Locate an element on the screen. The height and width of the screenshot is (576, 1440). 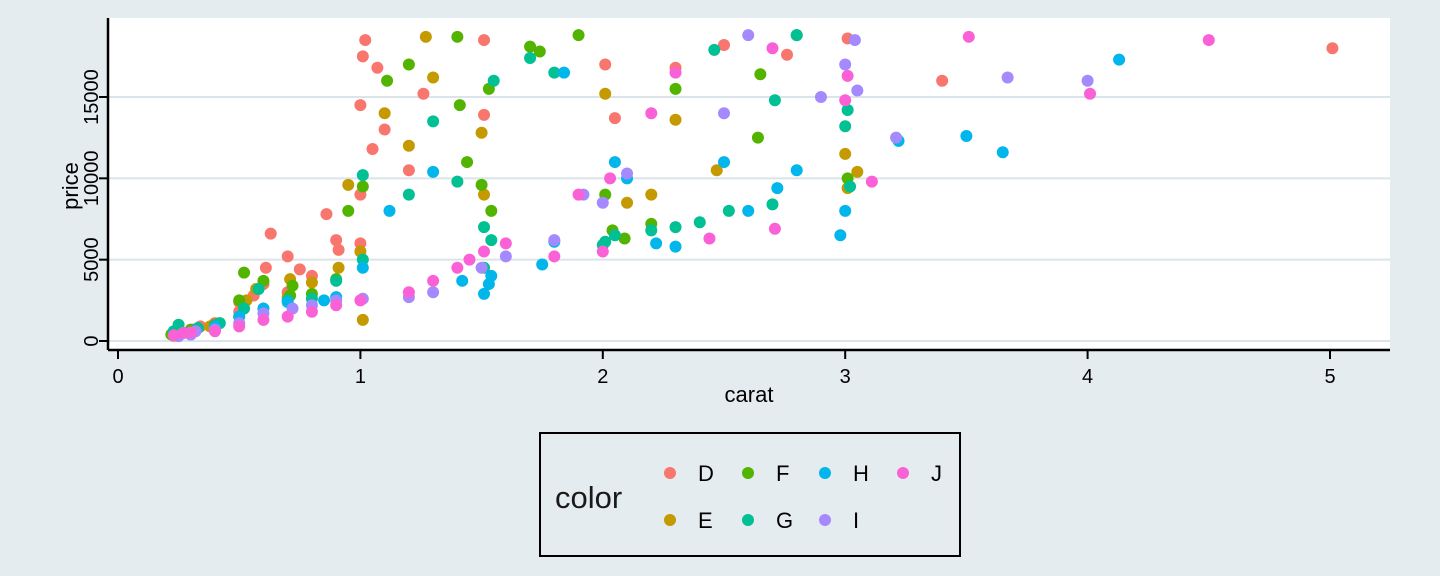
legend-label-F: F is located at coordinates (782, 473).